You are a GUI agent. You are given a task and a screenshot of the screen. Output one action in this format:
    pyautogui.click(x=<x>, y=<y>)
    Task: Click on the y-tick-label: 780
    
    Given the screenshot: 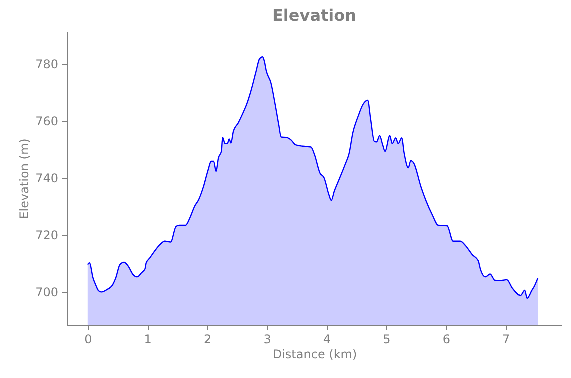 What is the action you would take?
    pyautogui.click(x=47, y=64)
    